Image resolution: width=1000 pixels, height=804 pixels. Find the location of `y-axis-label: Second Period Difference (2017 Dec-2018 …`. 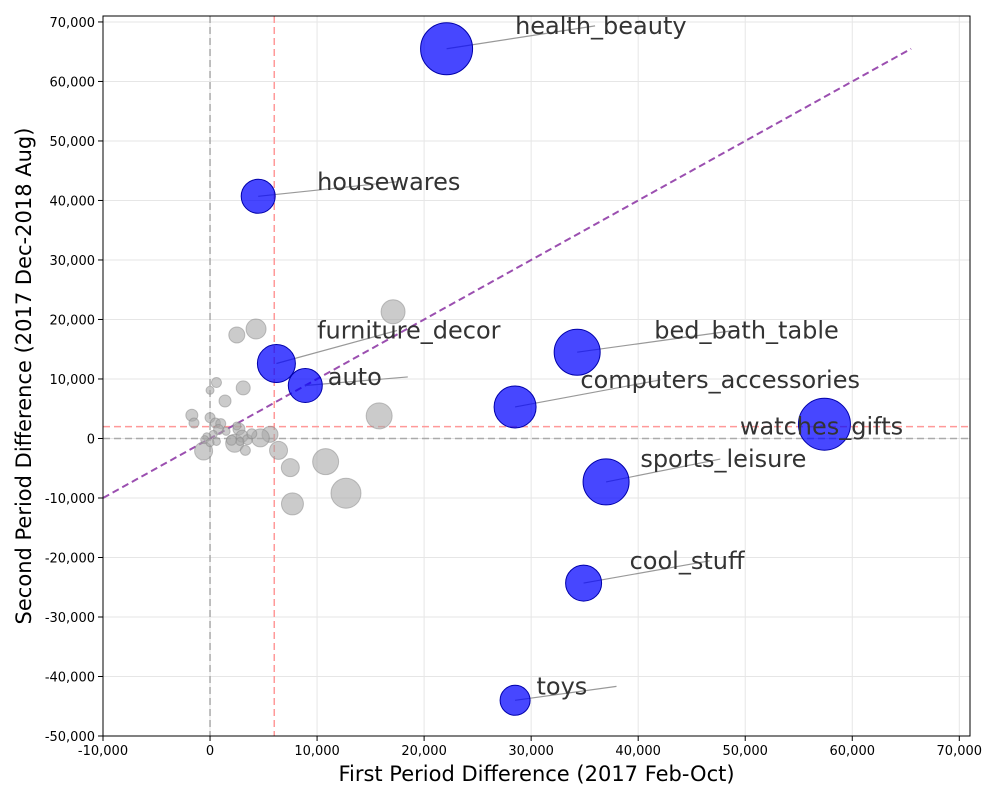

y-axis-label: Second Period Difference (2017 Dec-2018 … is located at coordinates (24, 376).